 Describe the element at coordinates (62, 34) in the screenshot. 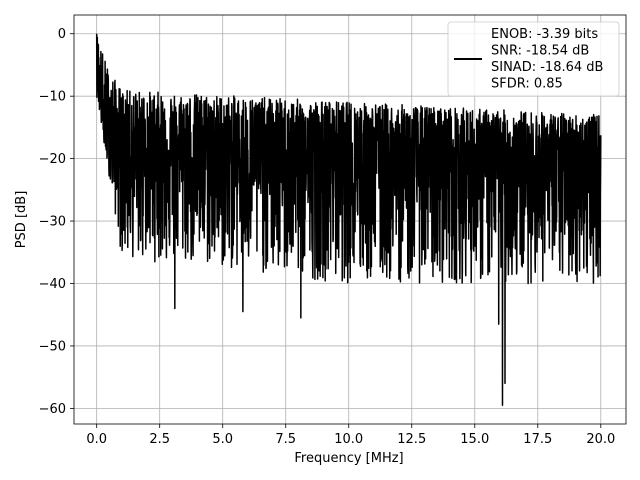

I see `y-tick-label: 0` at that location.